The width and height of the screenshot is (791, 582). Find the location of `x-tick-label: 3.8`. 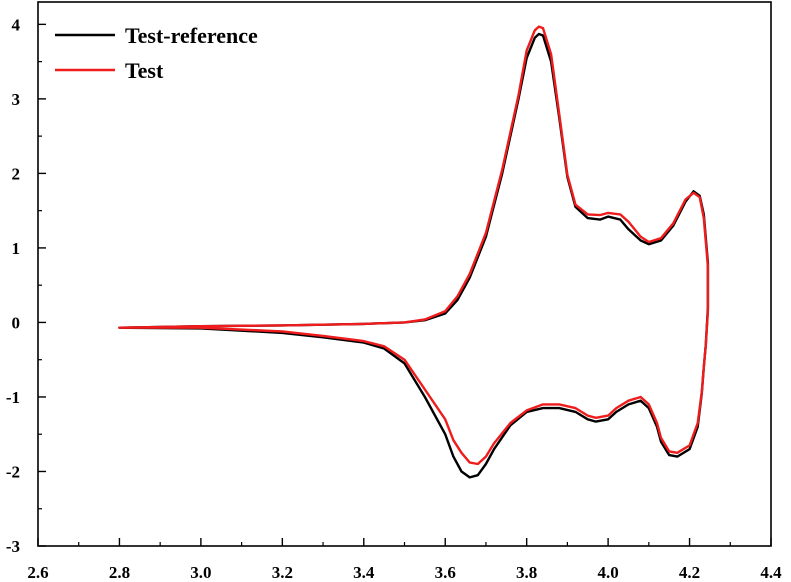

x-tick-label: 3.8 is located at coordinates (526, 572).